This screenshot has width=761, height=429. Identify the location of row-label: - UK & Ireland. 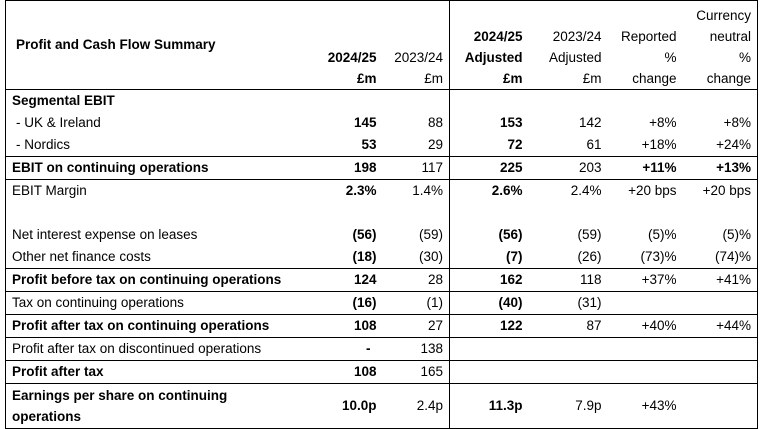
(154, 123).